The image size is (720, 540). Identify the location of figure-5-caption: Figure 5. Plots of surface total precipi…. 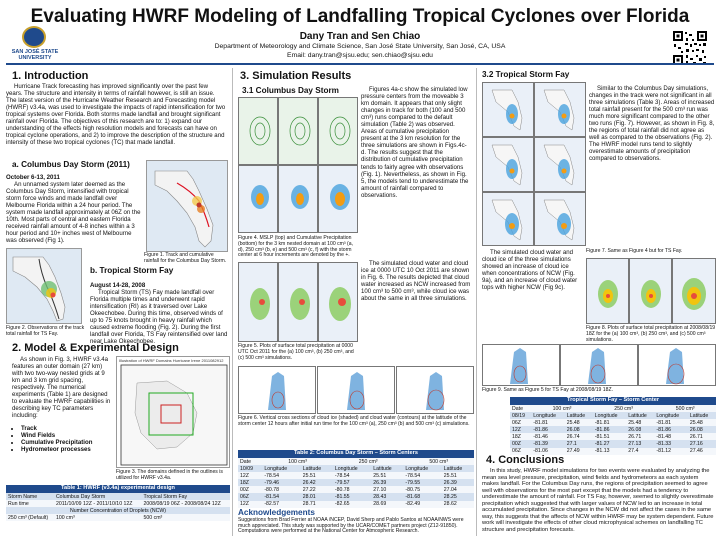
(296, 352).